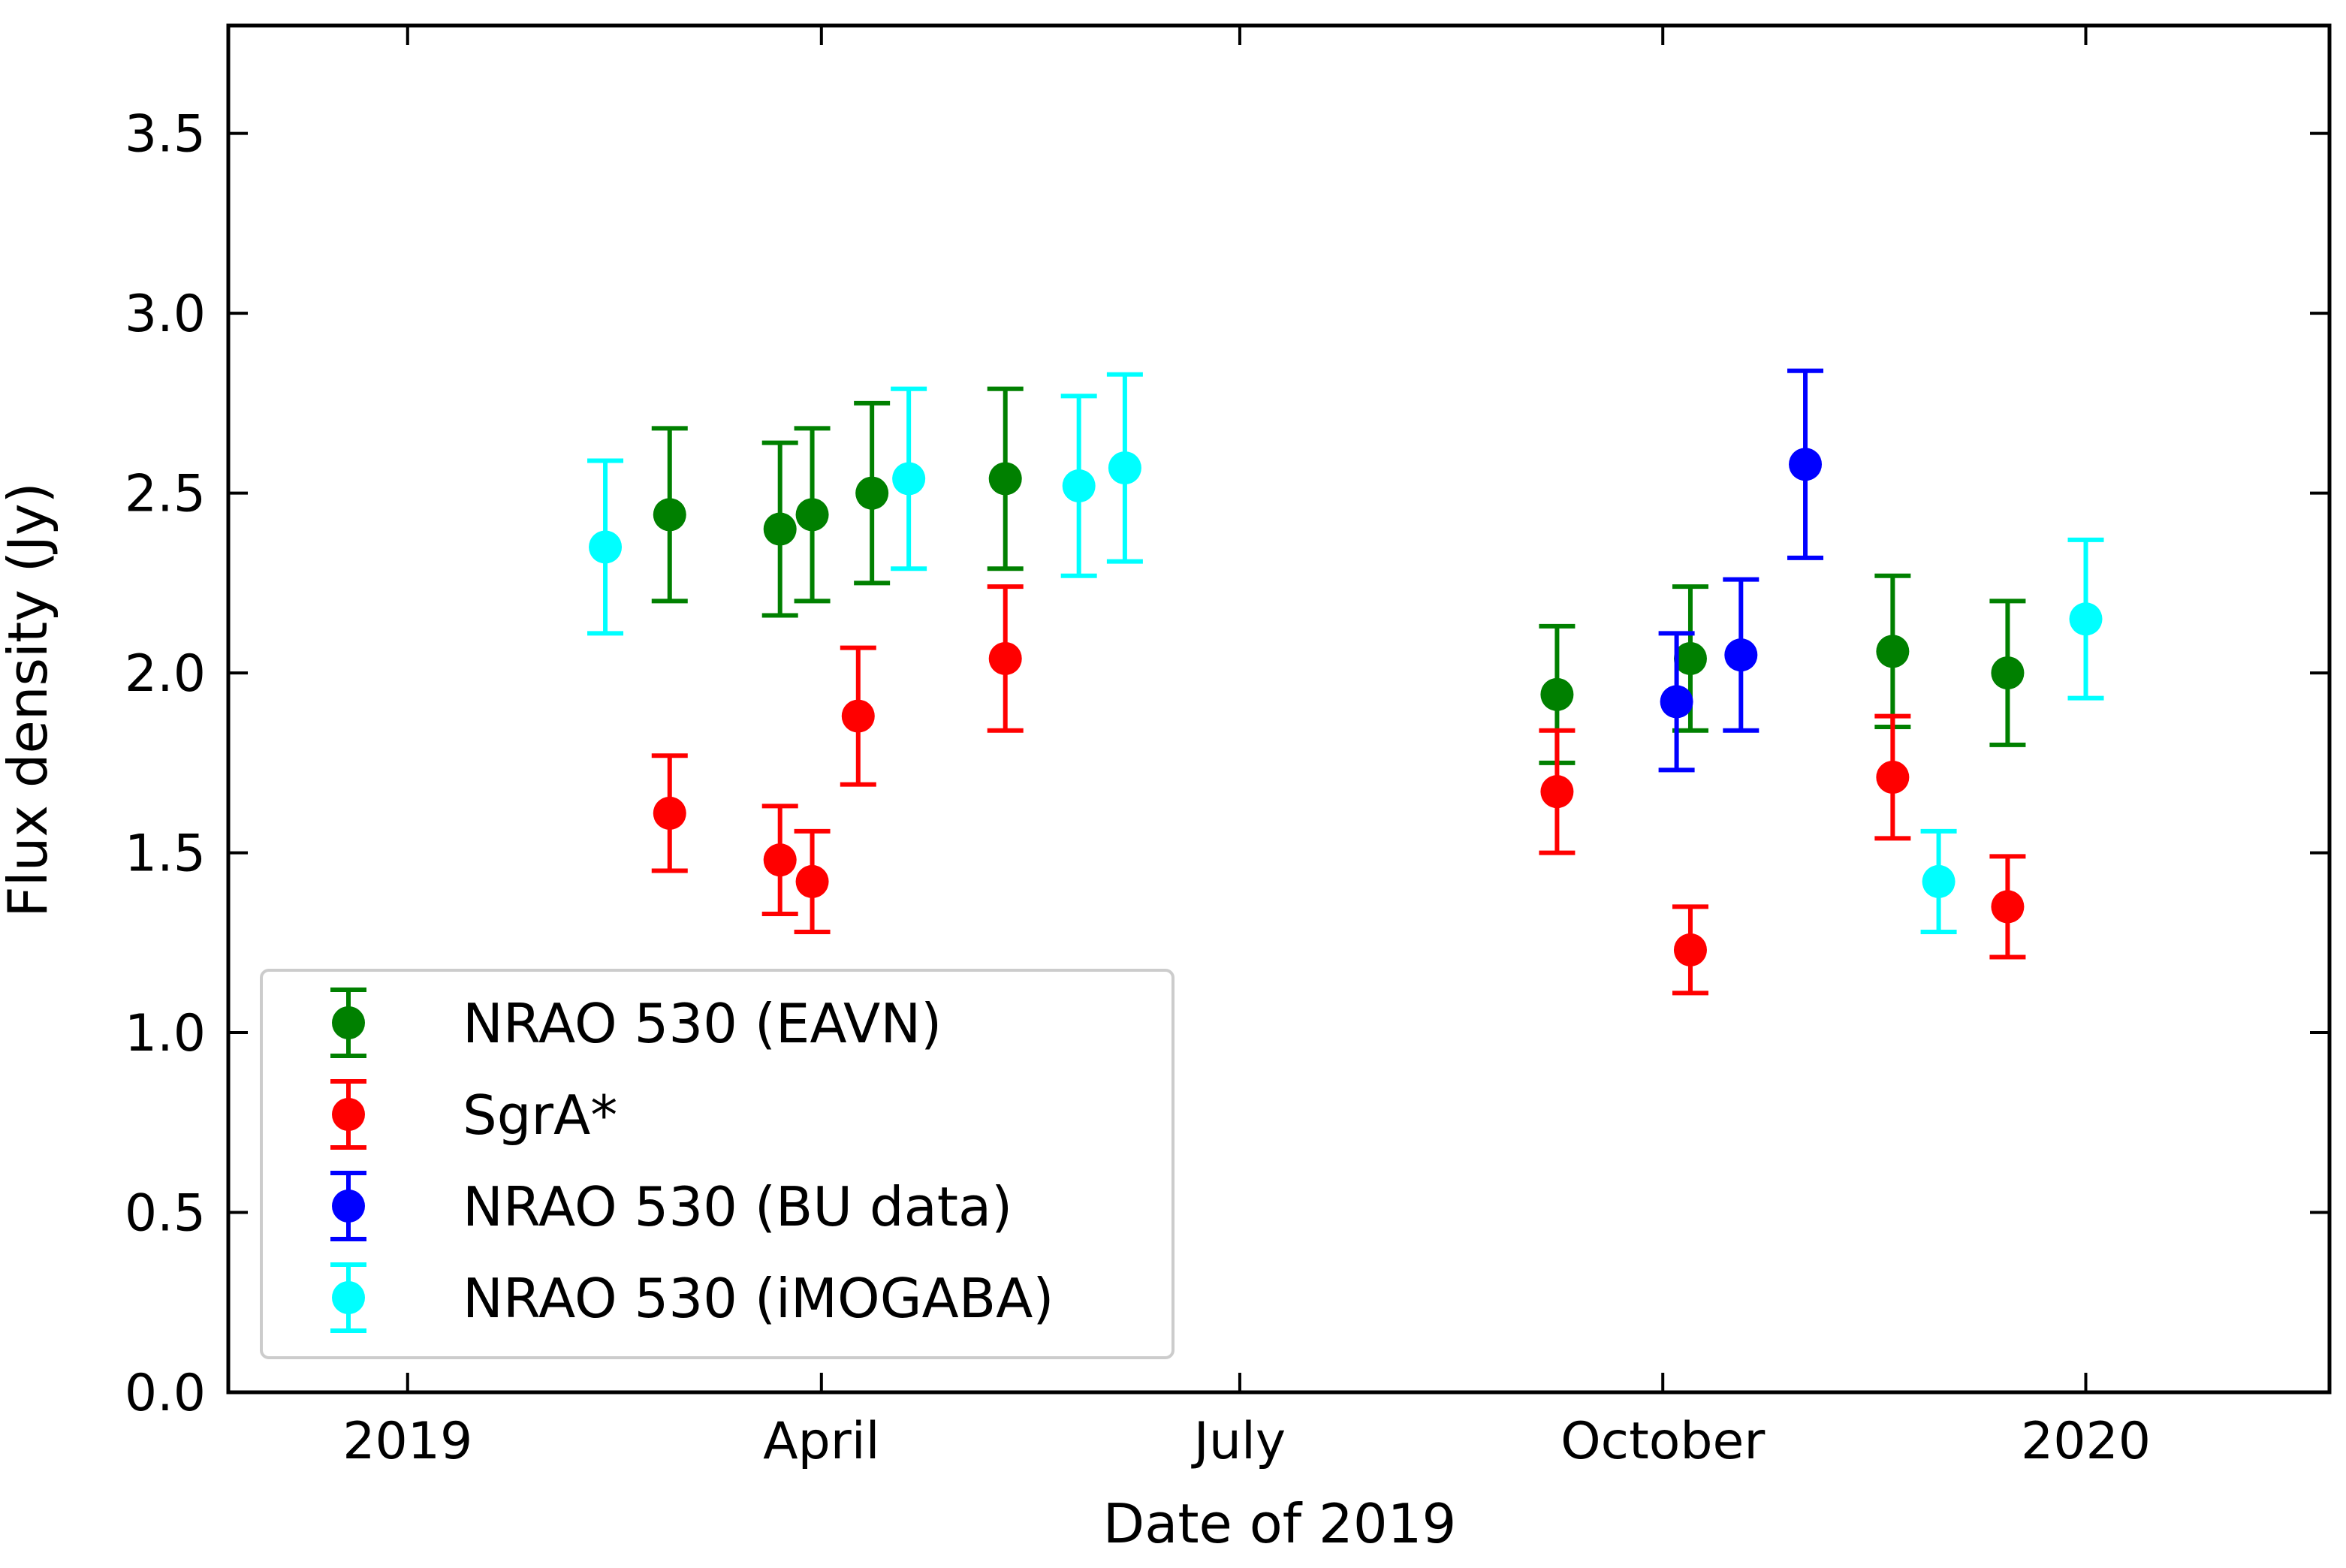 This screenshot has height=1568, width=2346. Describe the element at coordinates (702, 1024) in the screenshot. I see `legend-label: NRAO 530 (EAVN)` at that location.